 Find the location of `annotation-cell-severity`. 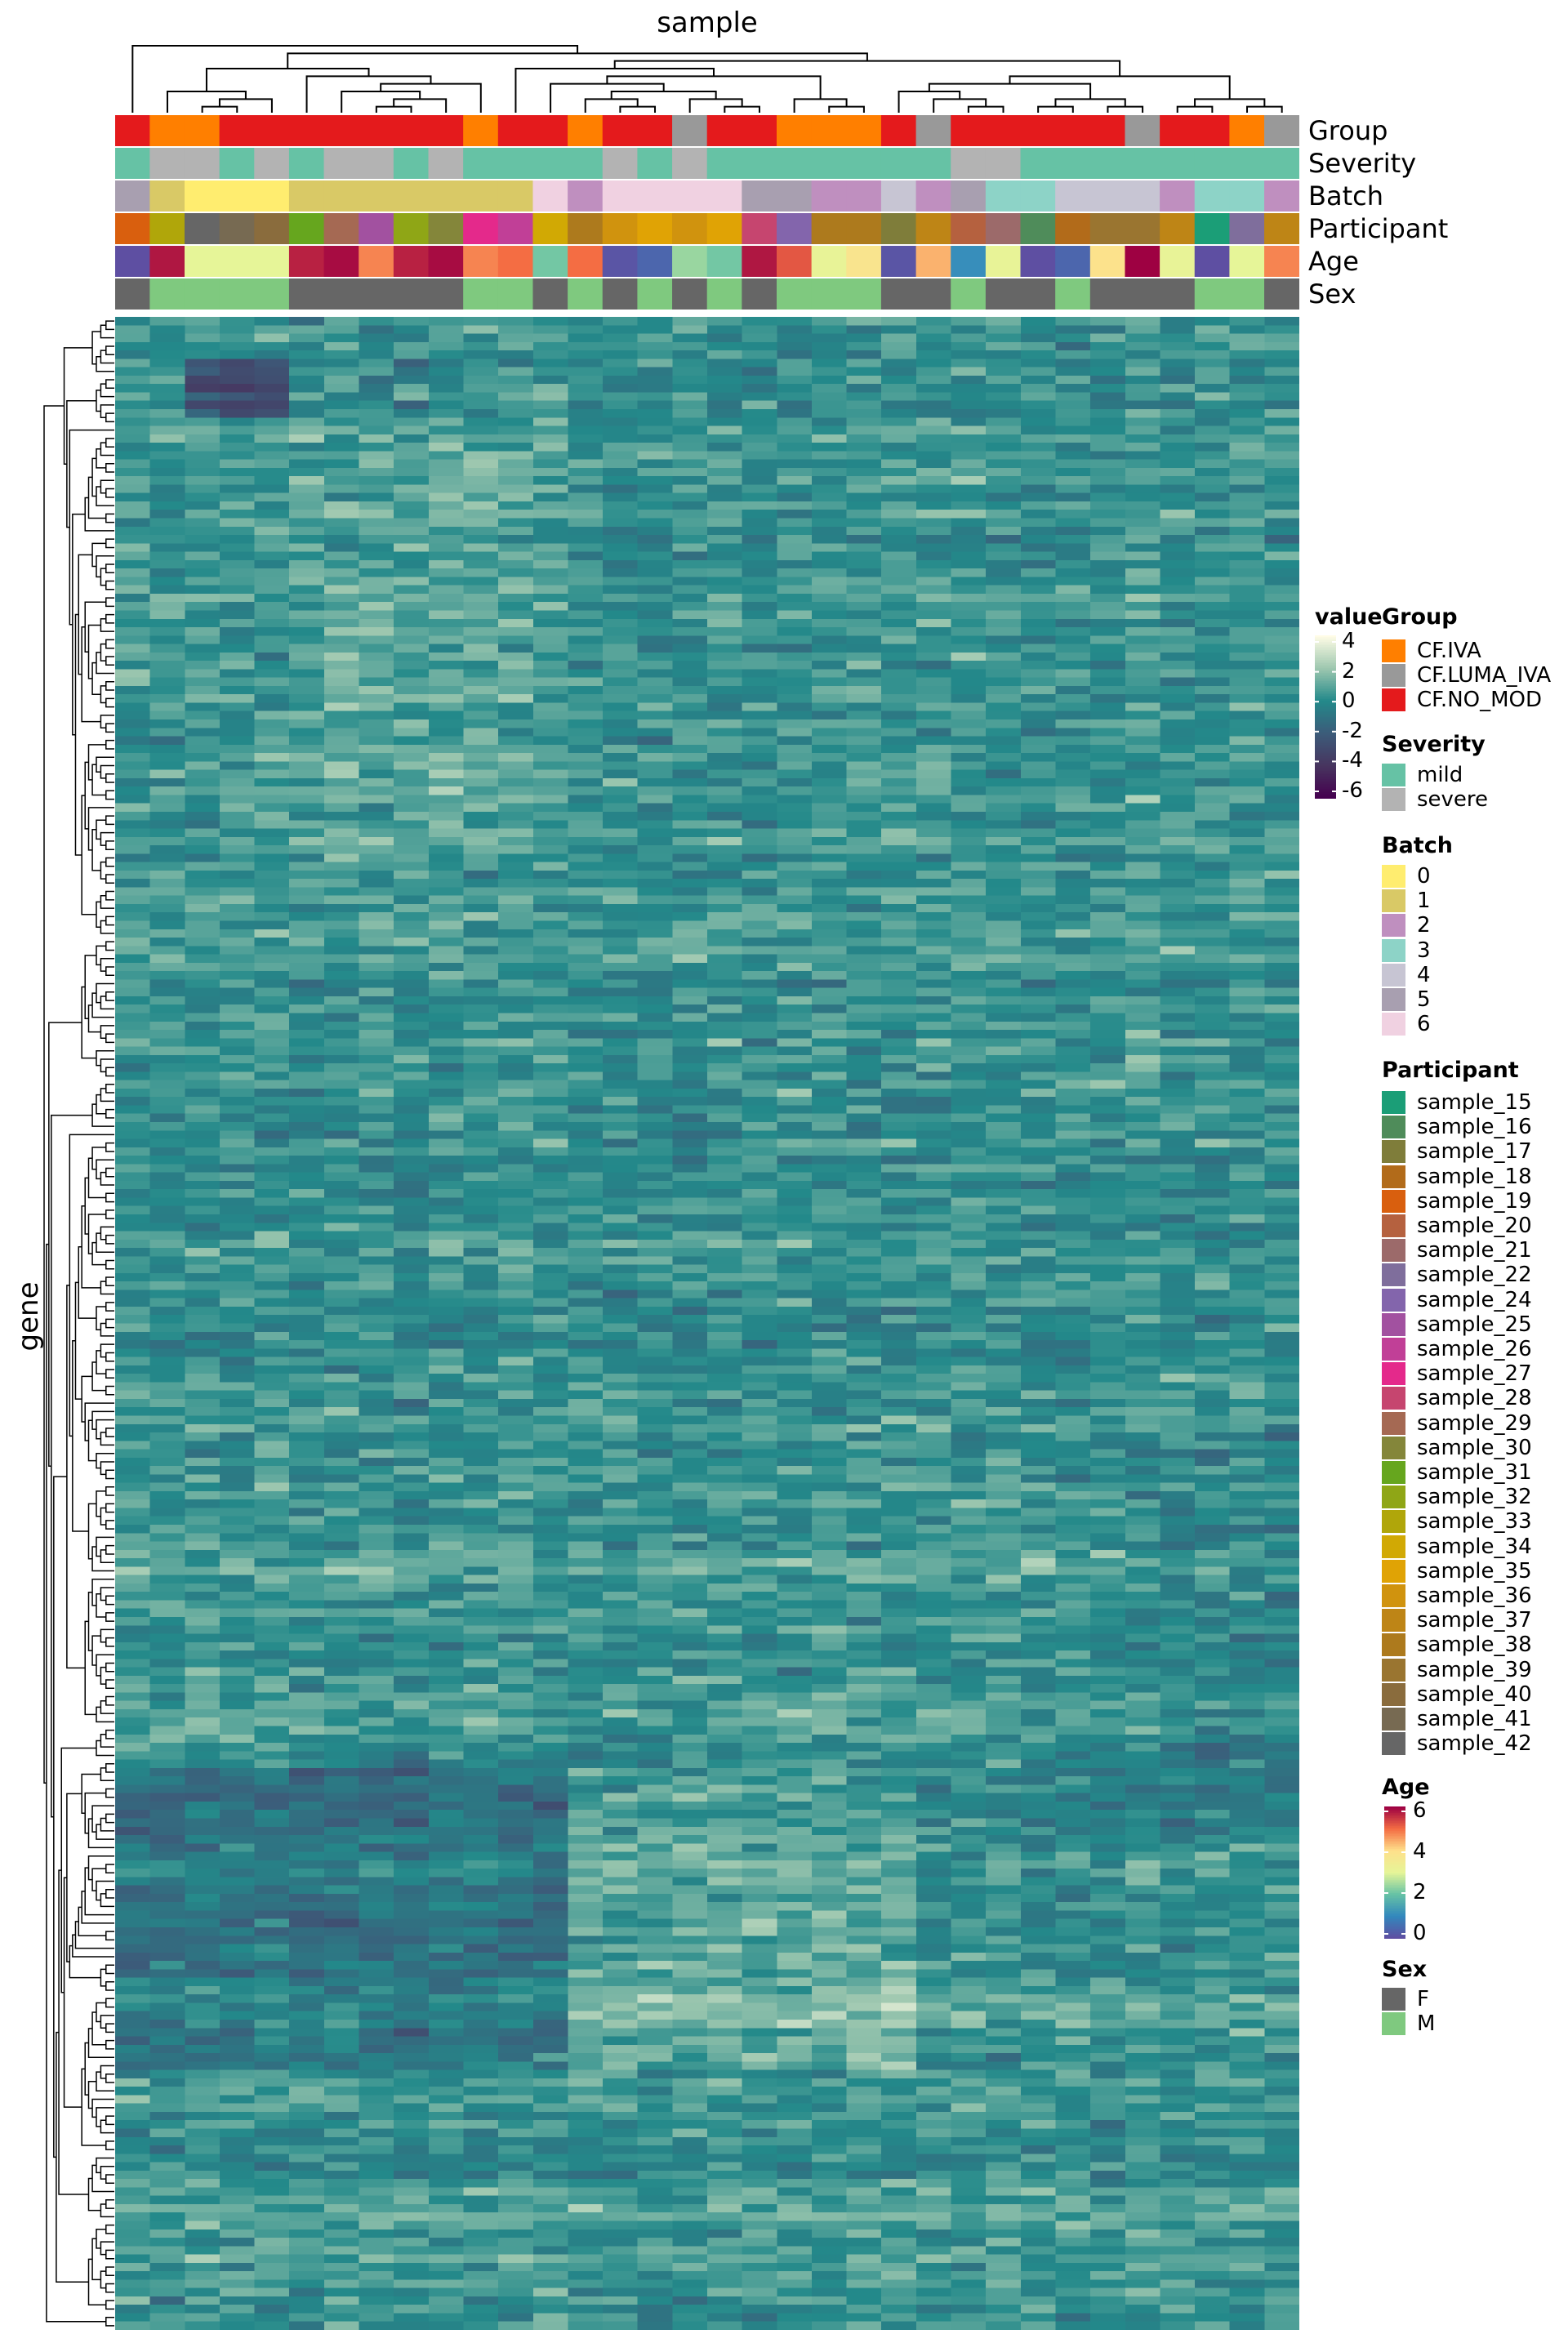

annotation-cell-severity is located at coordinates (237, 163).